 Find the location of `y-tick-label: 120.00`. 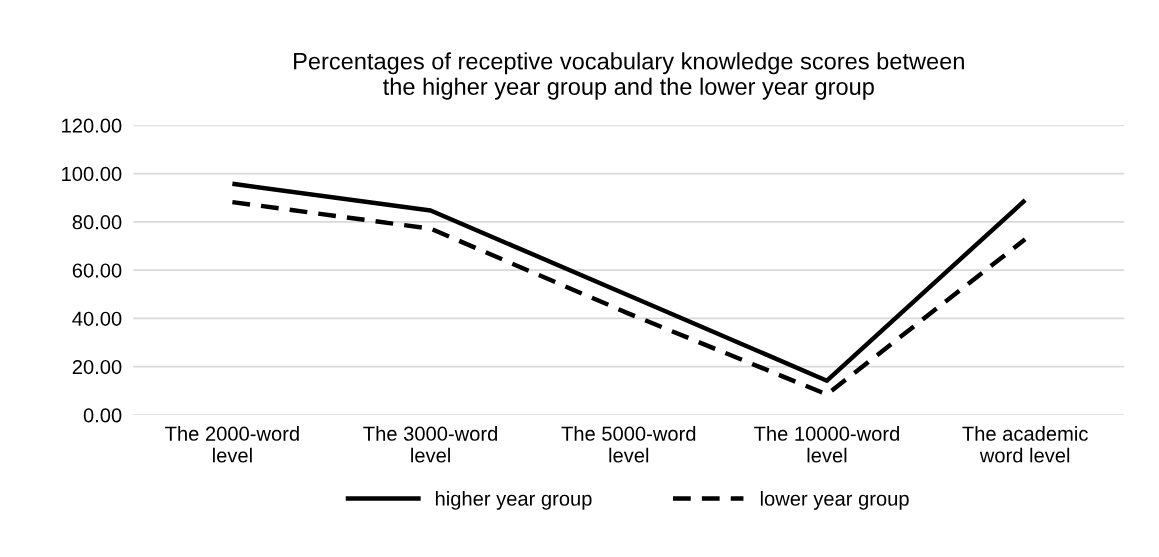

y-tick-label: 120.00 is located at coordinates (92, 125).